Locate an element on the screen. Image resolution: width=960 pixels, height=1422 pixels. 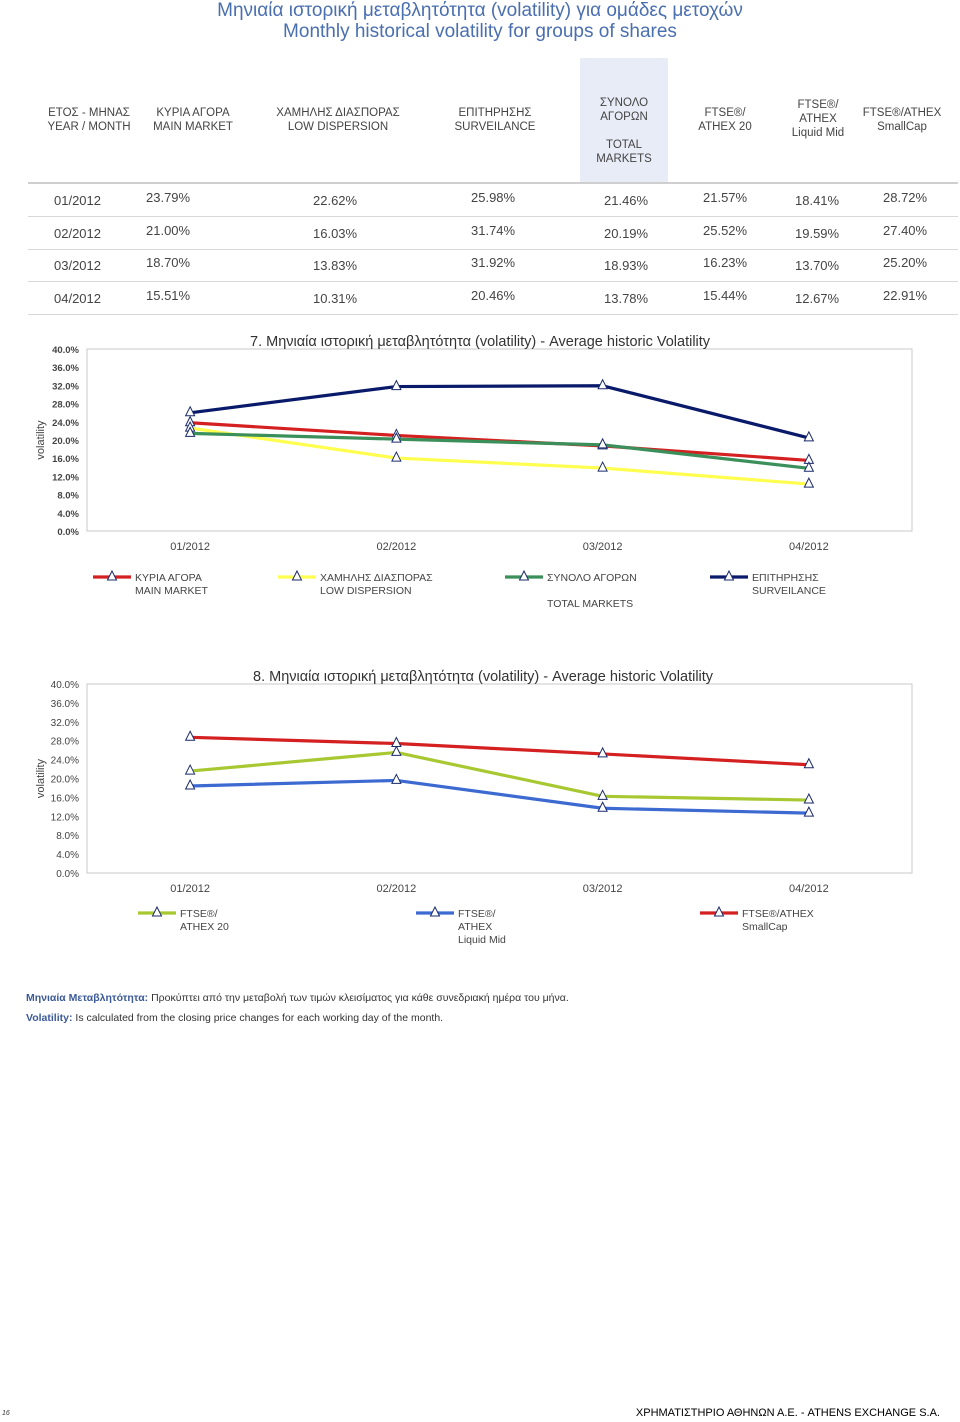
table-cell-value: 20.46% is located at coordinates (493, 295).